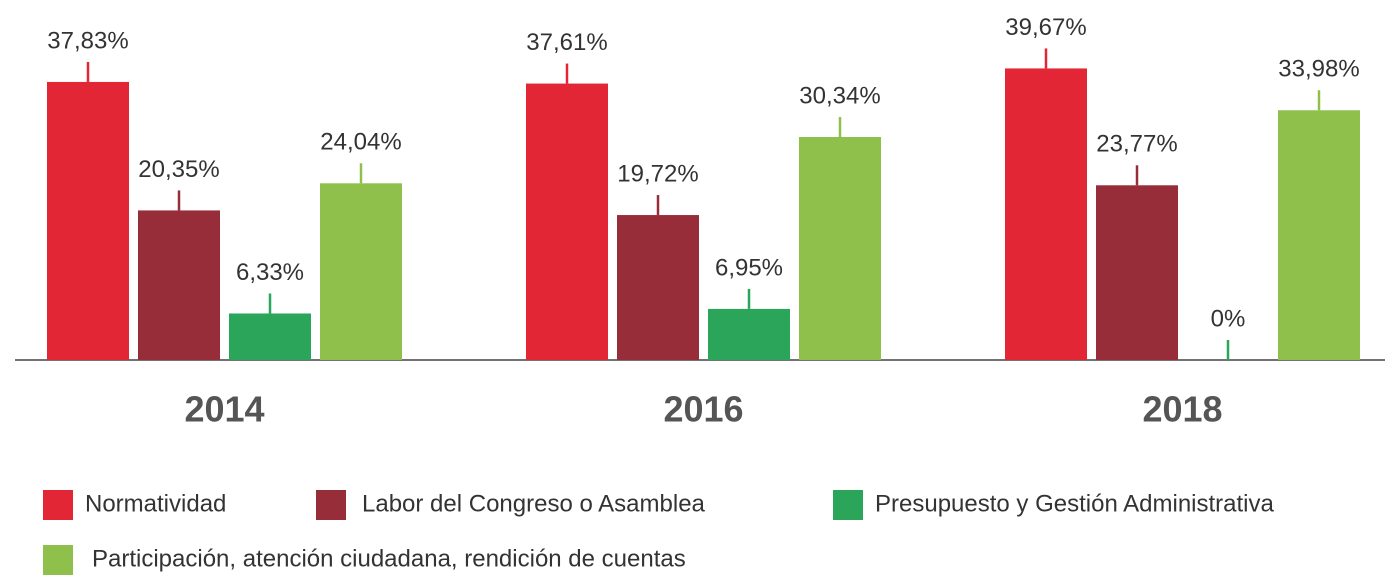 This screenshot has width=1397, height=579. What do you see at coordinates (657, 173) in the screenshot?
I see `value-label: 19,72%` at bounding box center [657, 173].